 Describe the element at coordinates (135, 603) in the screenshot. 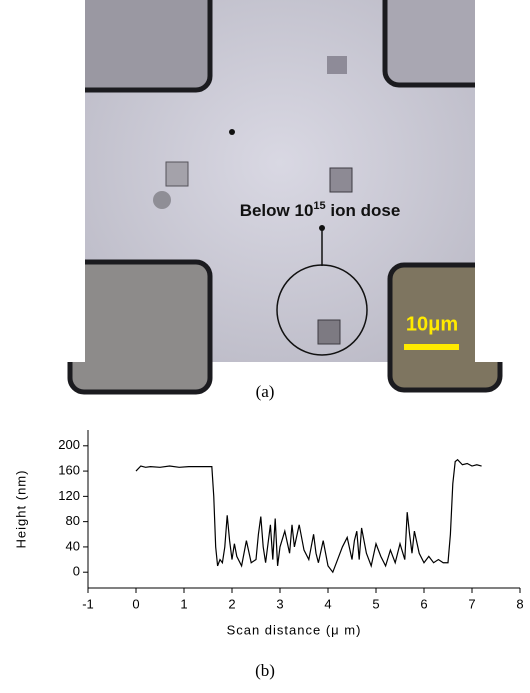

I see `x-tick-label: 0` at that location.